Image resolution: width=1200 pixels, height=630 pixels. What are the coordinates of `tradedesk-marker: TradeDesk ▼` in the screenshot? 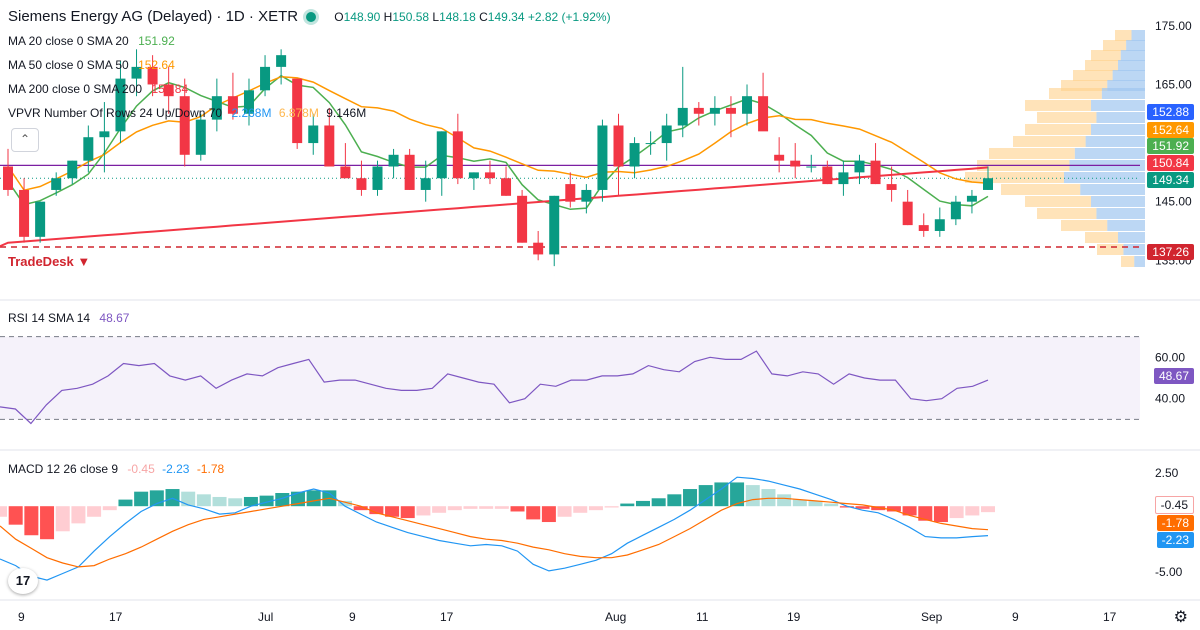 It's located at (49, 261).